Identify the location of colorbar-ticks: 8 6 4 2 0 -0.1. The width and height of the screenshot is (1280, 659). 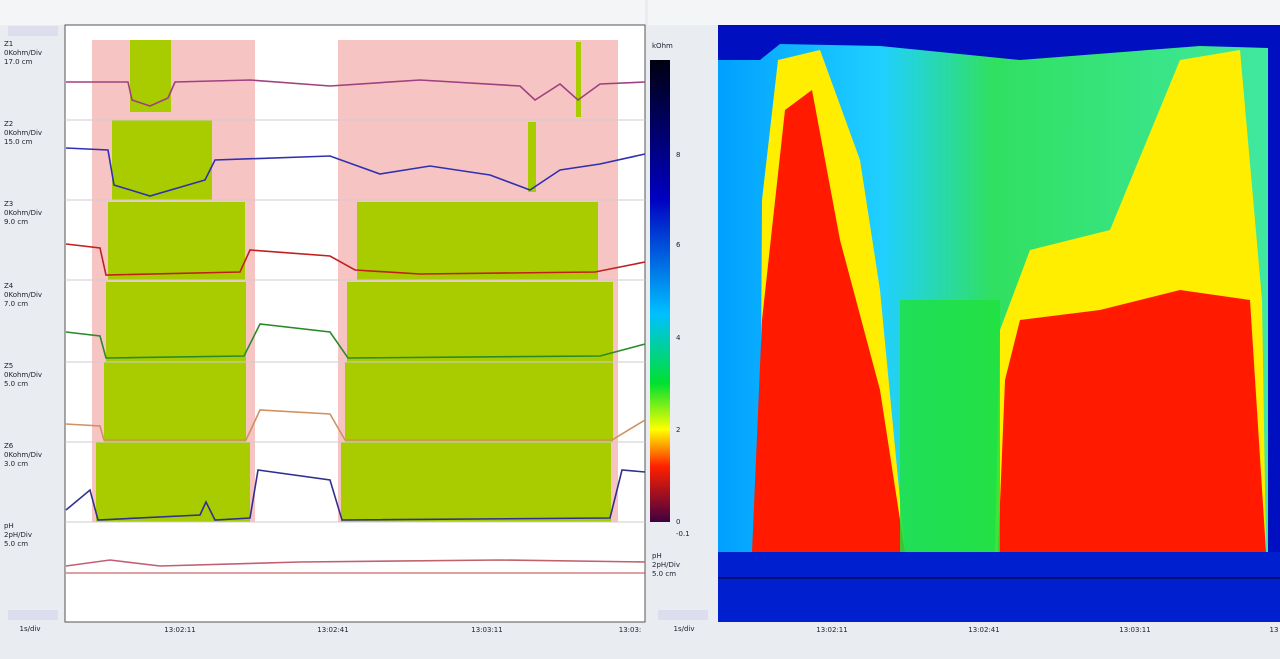
(683, 344).